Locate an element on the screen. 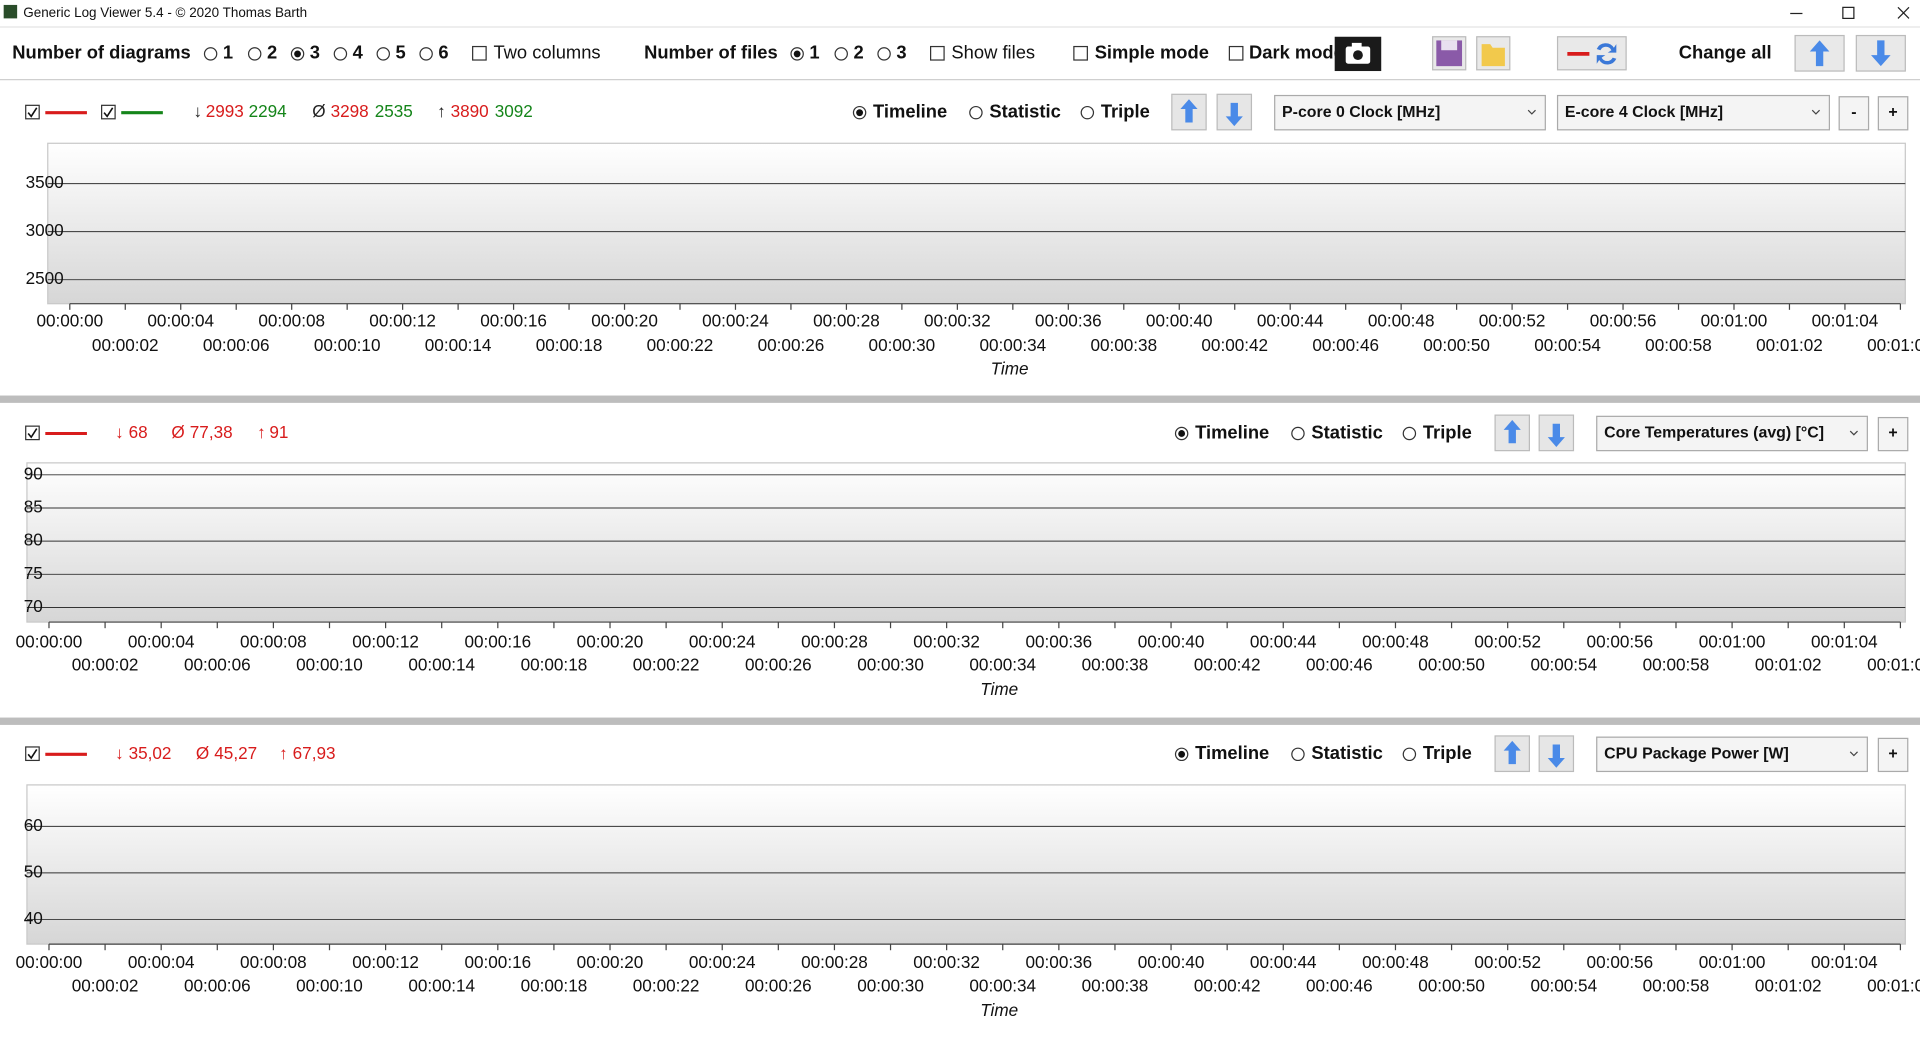 Image resolution: width=1920 pixels, height=1040 pixels. x-tick-label: 00:00:10 is located at coordinates (347, 345).